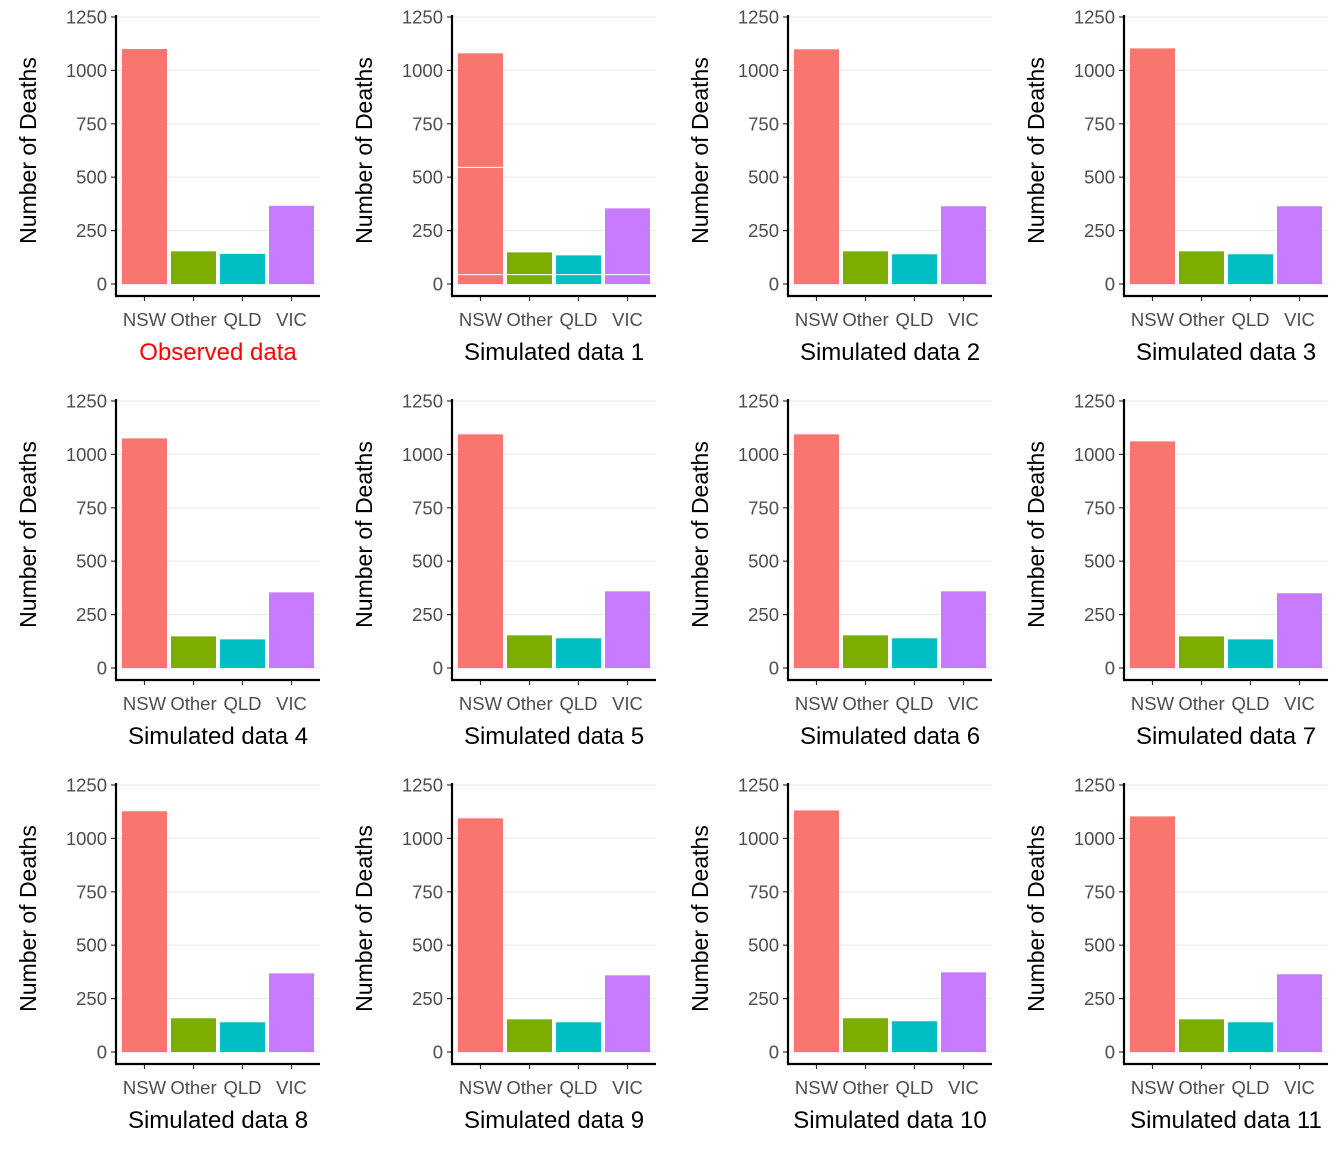 The height and width of the screenshot is (1152, 1344). I want to click on panel-title: Simulated data 7, so click(1226, 736).